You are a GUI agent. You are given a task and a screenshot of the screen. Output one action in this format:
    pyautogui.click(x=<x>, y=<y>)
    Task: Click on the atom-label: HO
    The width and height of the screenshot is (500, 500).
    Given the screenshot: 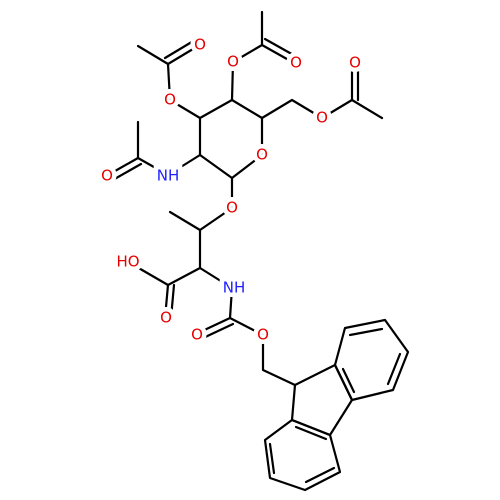 What is the action you would take?
    pyautogui.click(x=127, y=262)
    